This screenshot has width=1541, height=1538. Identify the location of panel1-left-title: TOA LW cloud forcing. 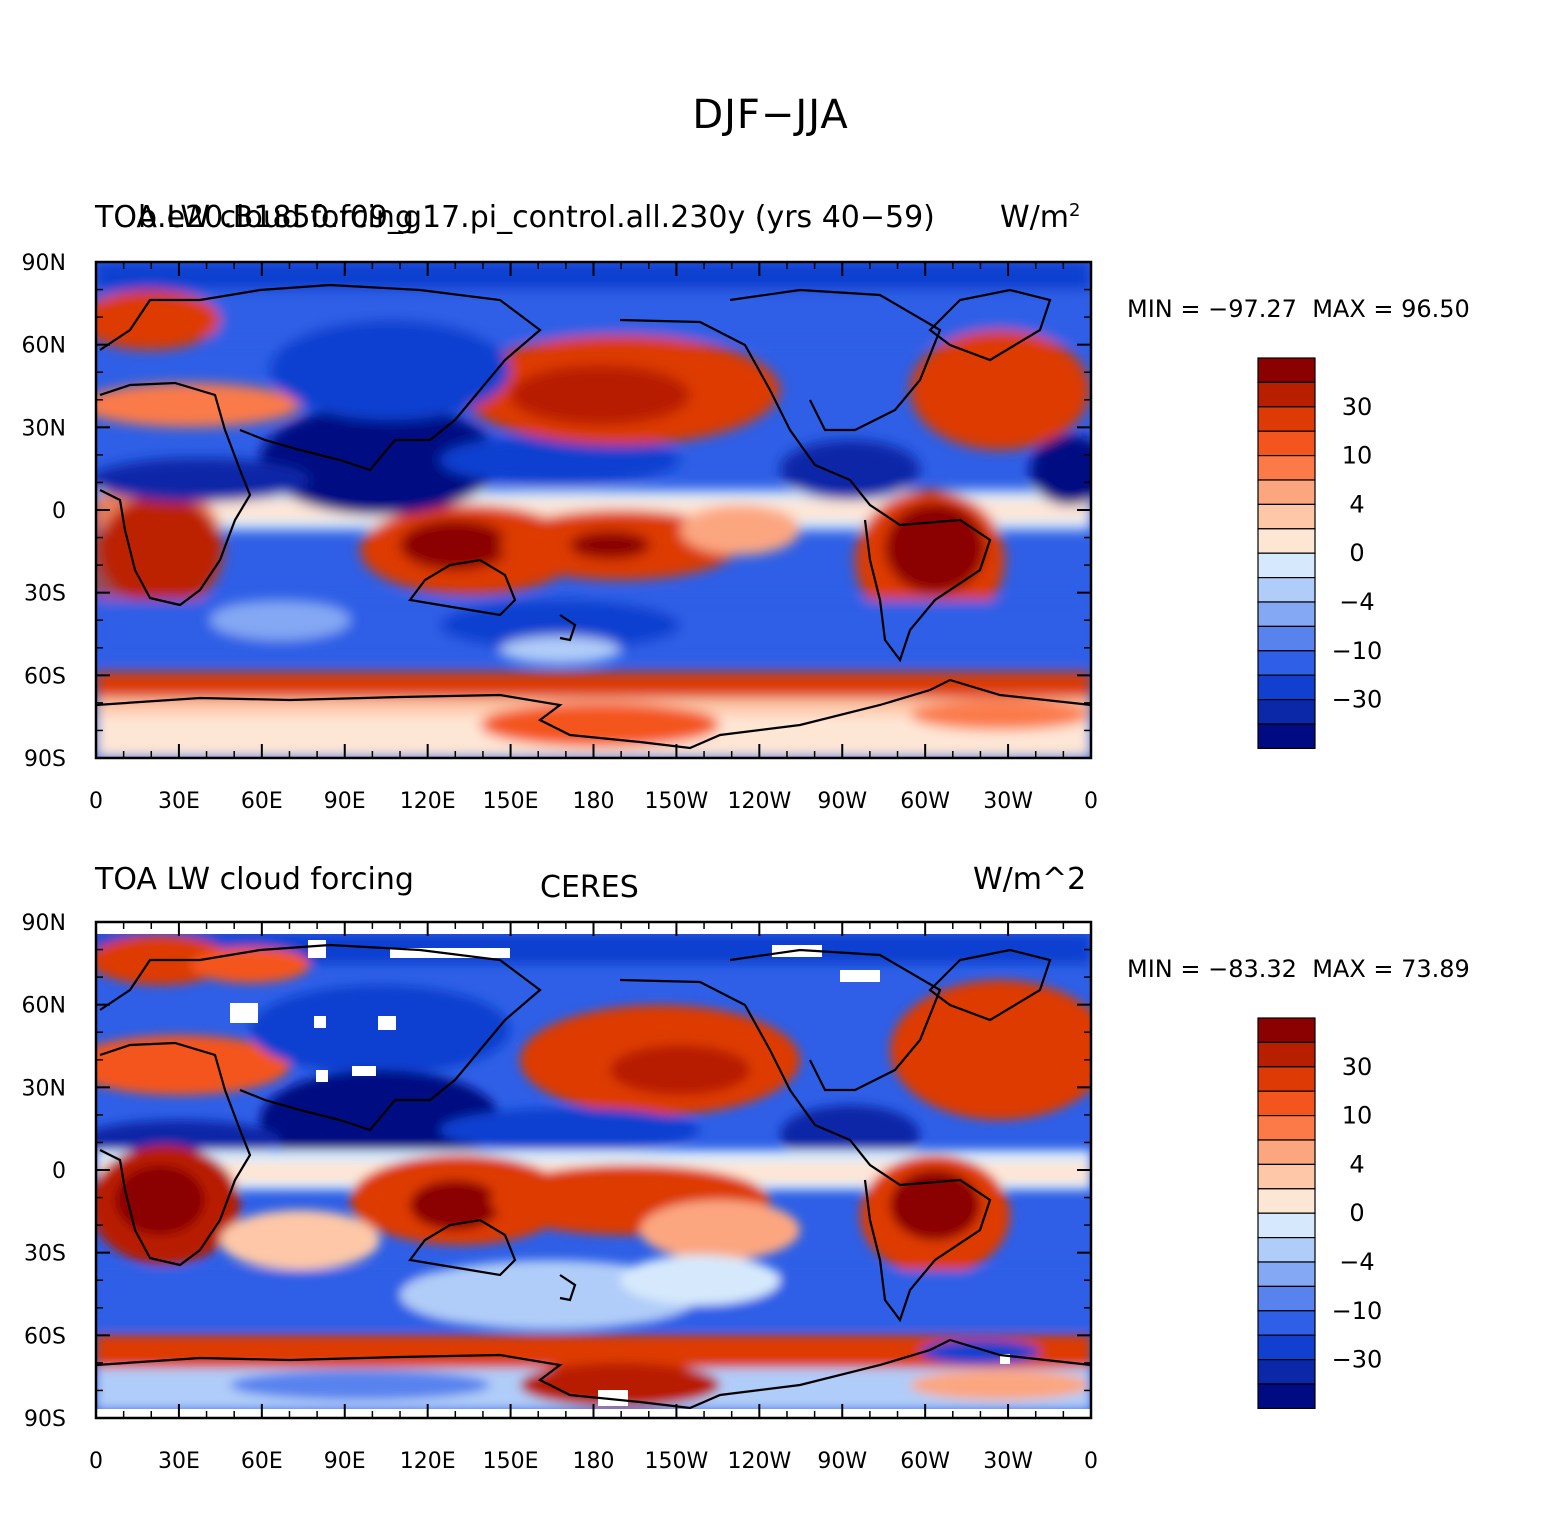
(254, 217).